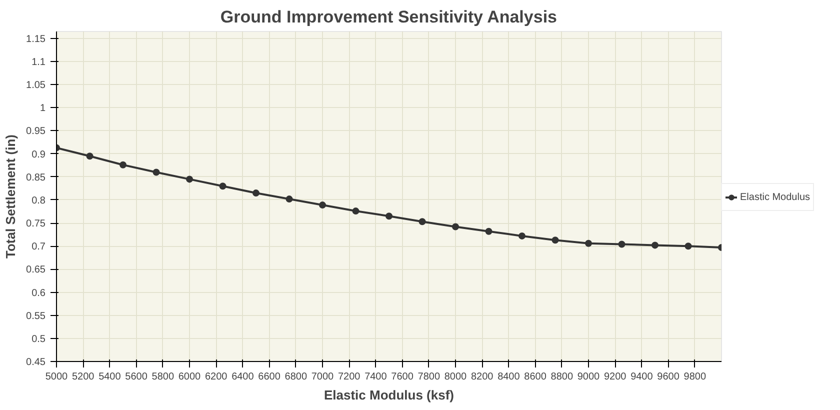 The image size is (840, 410). Describe the element at coordinates (56, 377) in the screenshot. I see `x-tick-label: 5000` at that location.